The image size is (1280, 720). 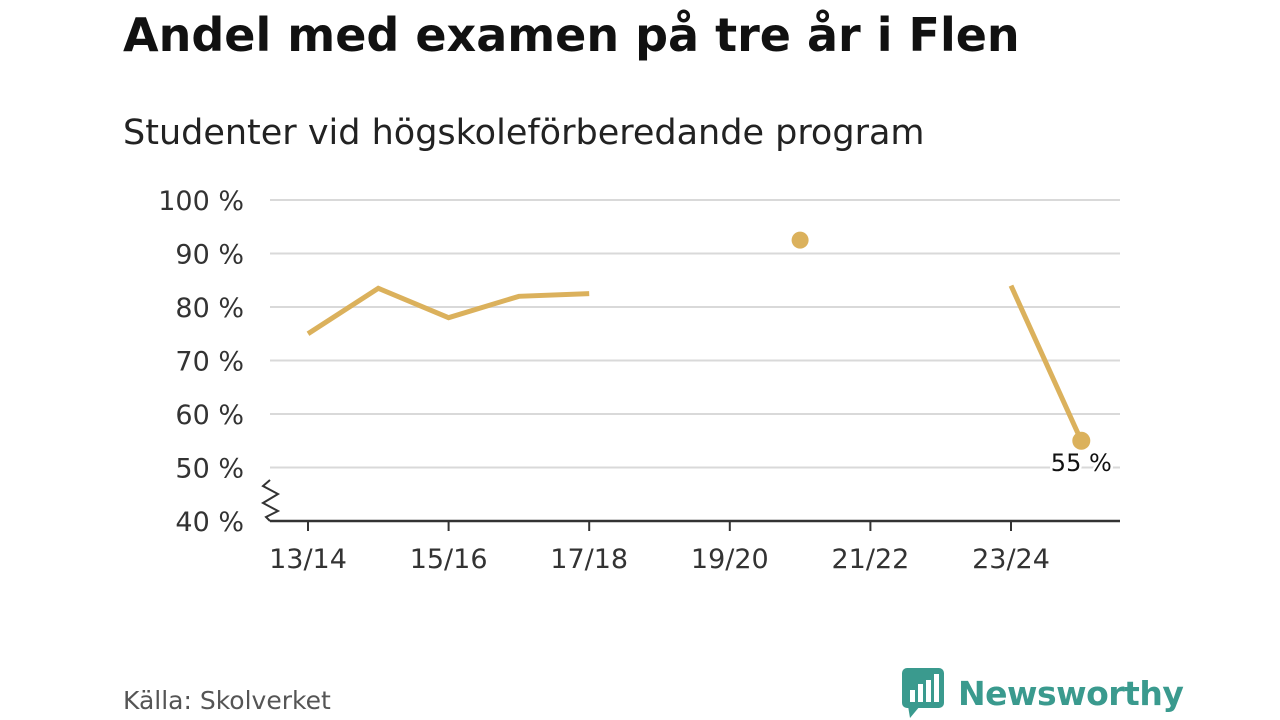 I want to click on x-tick-label: 13/14, so click(x=308, y=559).